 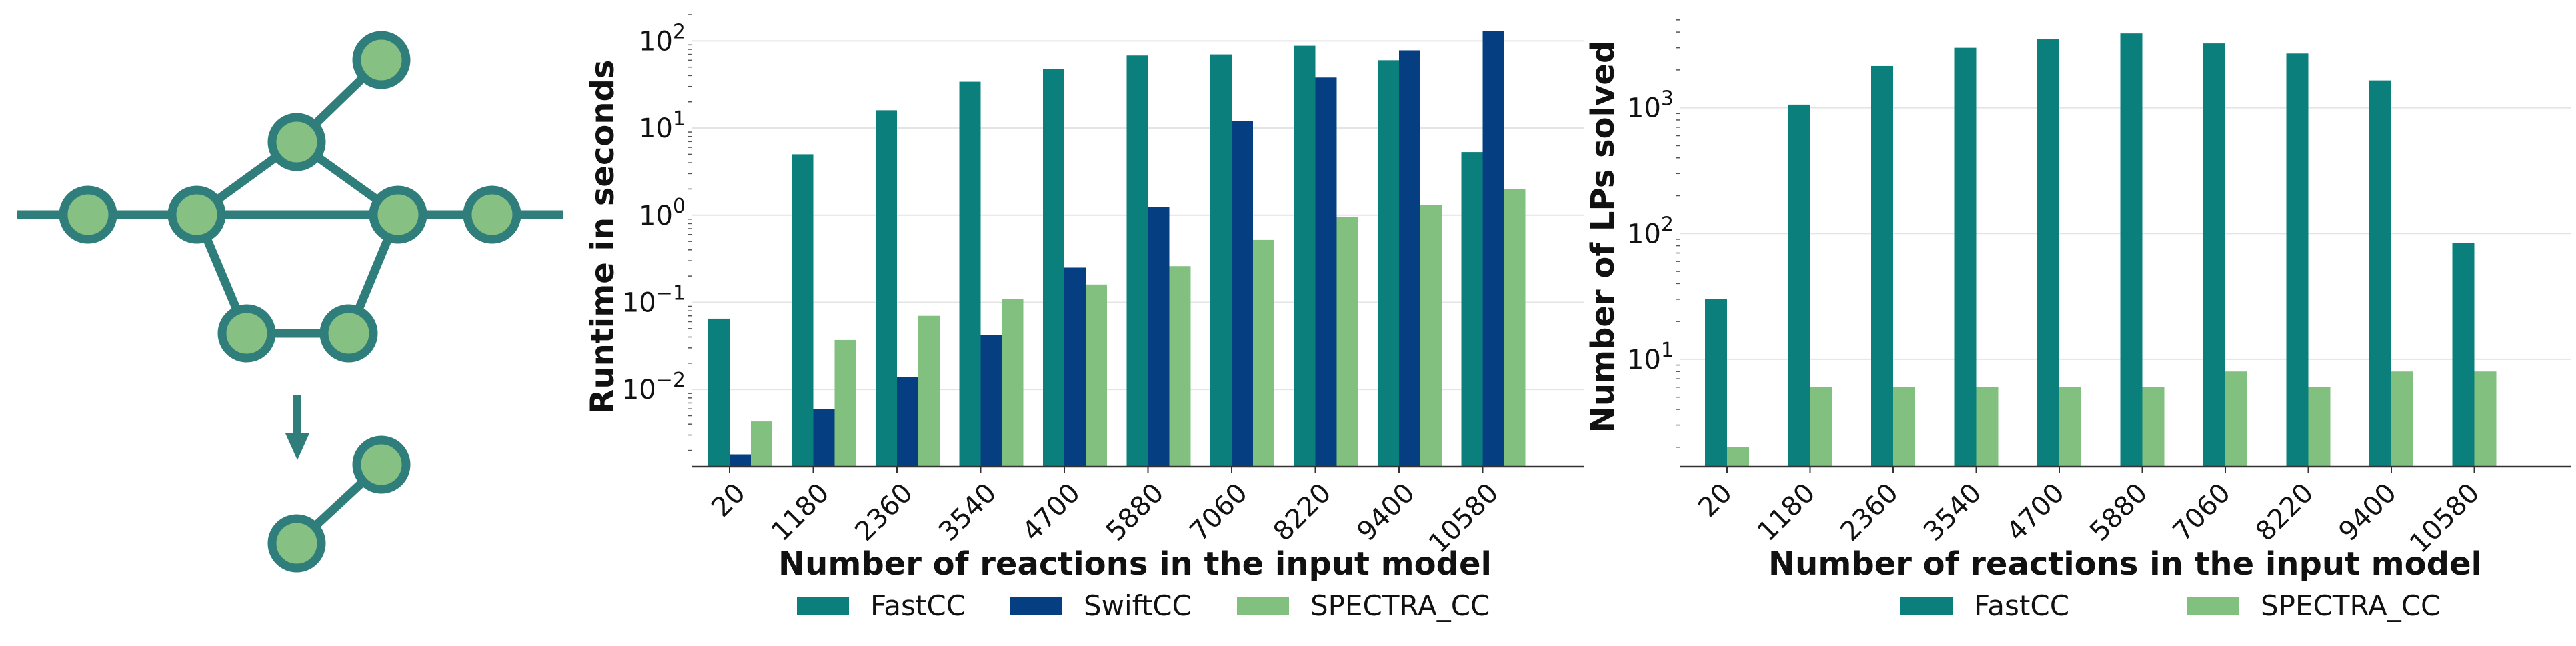 I want to click on y-tick-label: 10⁻², so click(x=654, y=387).